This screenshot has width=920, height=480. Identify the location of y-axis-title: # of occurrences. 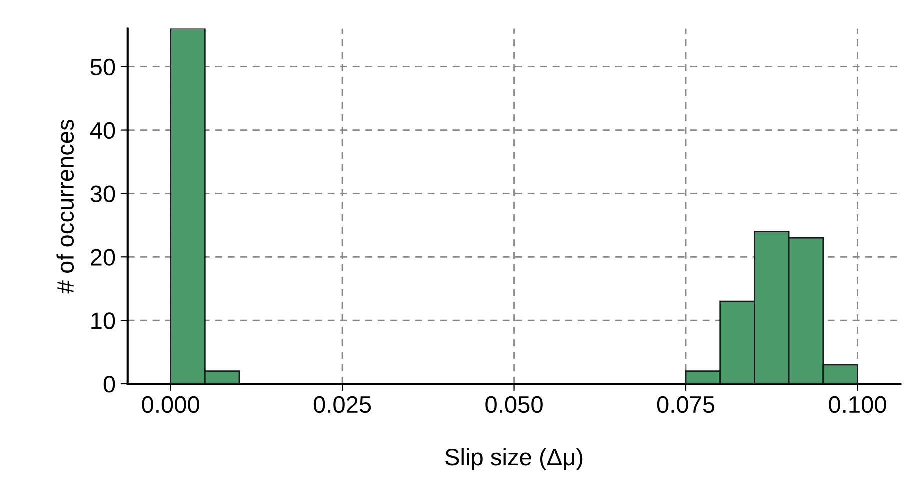
(65, 207).